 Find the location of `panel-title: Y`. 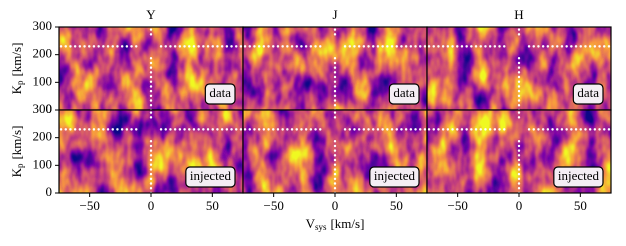

panel-title: Y is located at coordinates (151, 14).